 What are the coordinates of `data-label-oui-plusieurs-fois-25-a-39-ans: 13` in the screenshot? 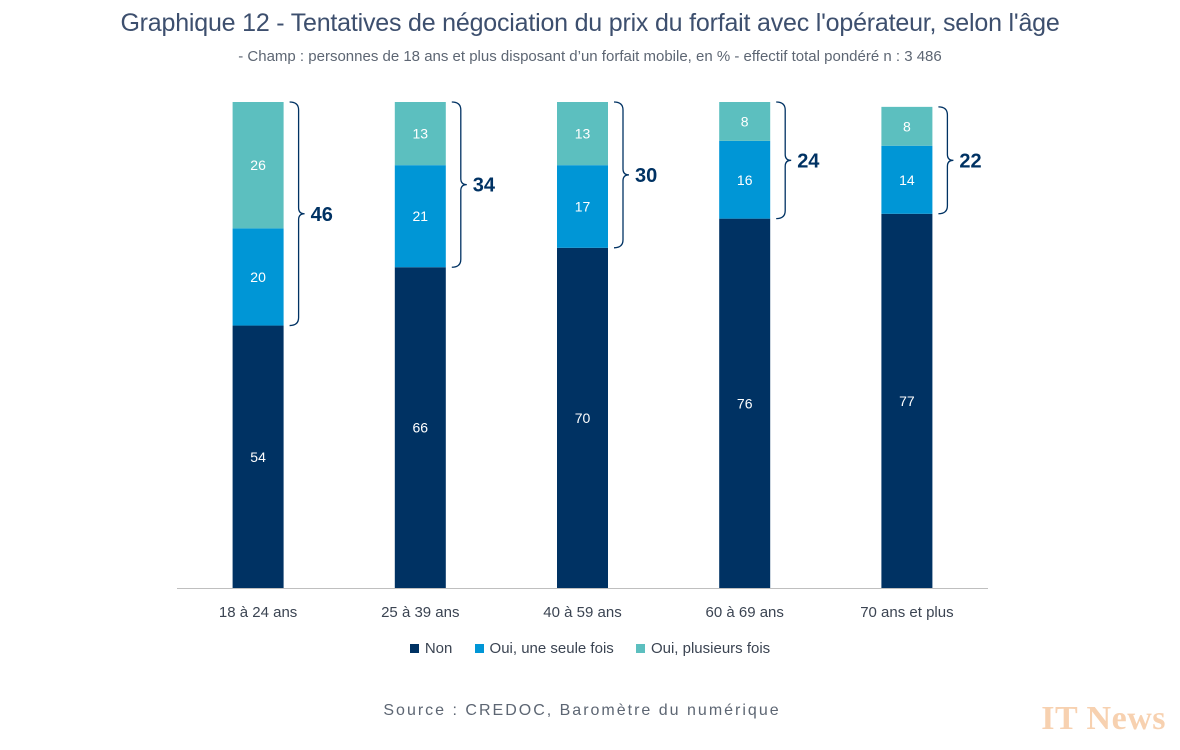 It's located at (421, 134).